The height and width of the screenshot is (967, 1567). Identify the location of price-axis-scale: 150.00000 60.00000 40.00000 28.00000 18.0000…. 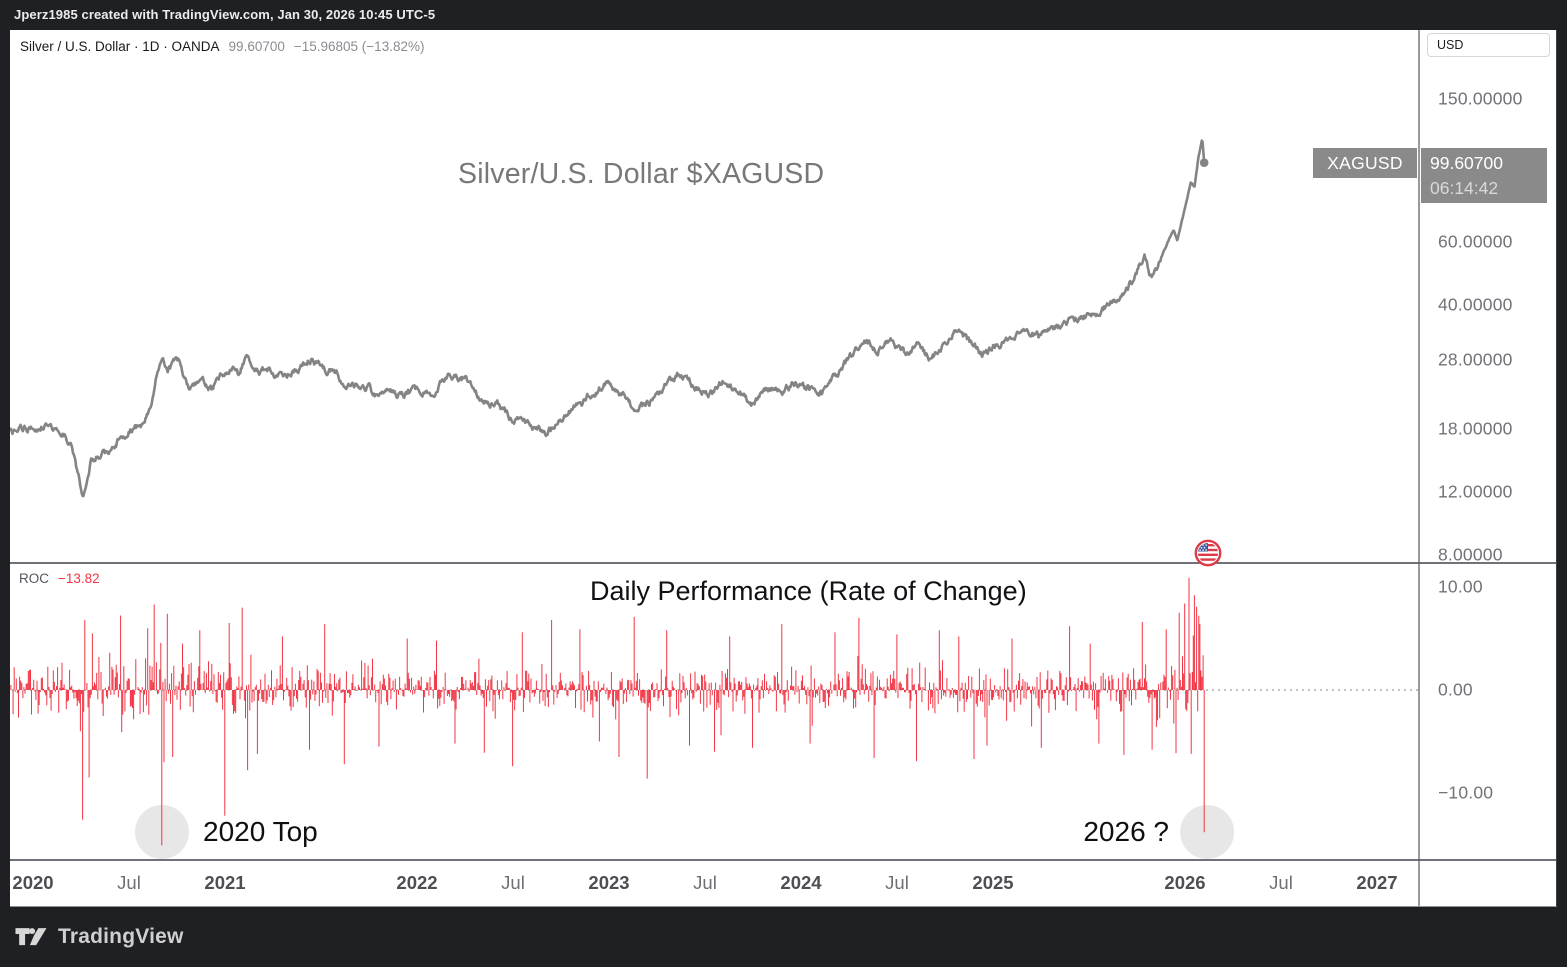
(1488, 445).